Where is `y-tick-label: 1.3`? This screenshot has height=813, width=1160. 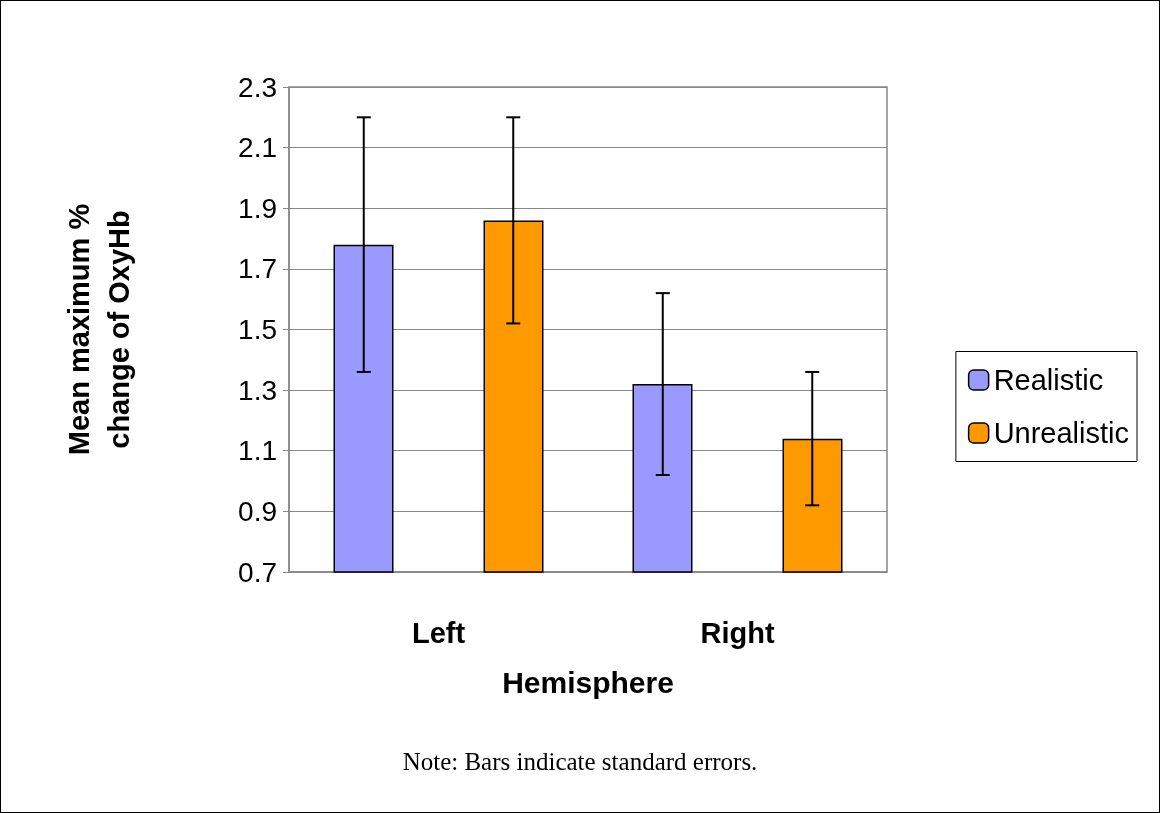
y-tick-label: 1.3 is located at coordinates (257, 390).